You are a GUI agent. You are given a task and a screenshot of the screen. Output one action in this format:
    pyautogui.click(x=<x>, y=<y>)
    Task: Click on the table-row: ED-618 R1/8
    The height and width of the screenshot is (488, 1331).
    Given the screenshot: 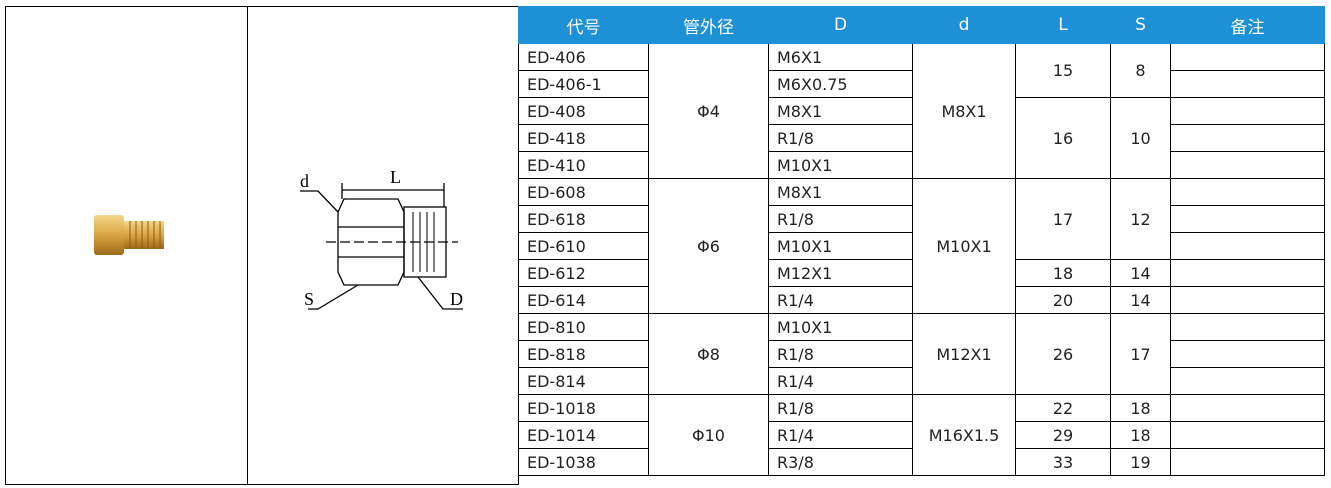 What is the action you would take?
    pyautogui.click(x=921, y=219)
    